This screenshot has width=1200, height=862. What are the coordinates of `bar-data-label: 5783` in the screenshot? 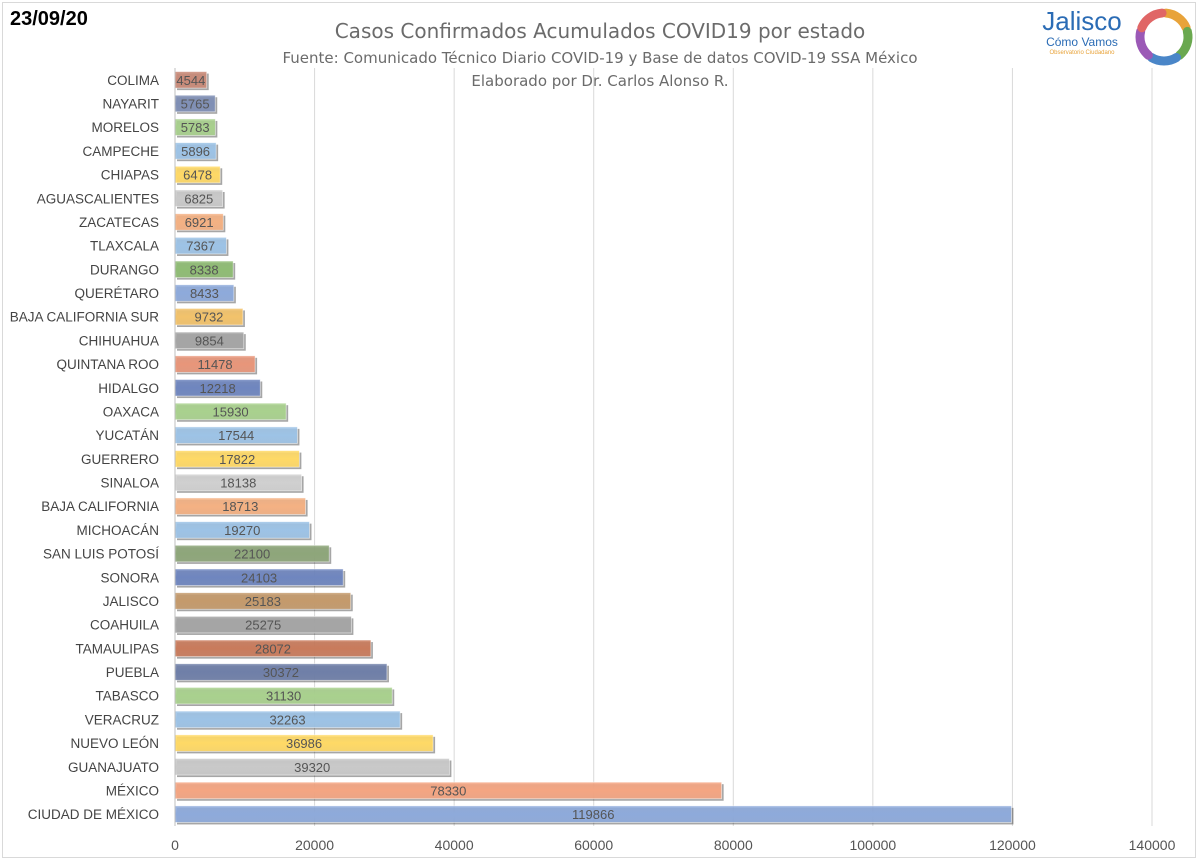 It's located at (195, 127).